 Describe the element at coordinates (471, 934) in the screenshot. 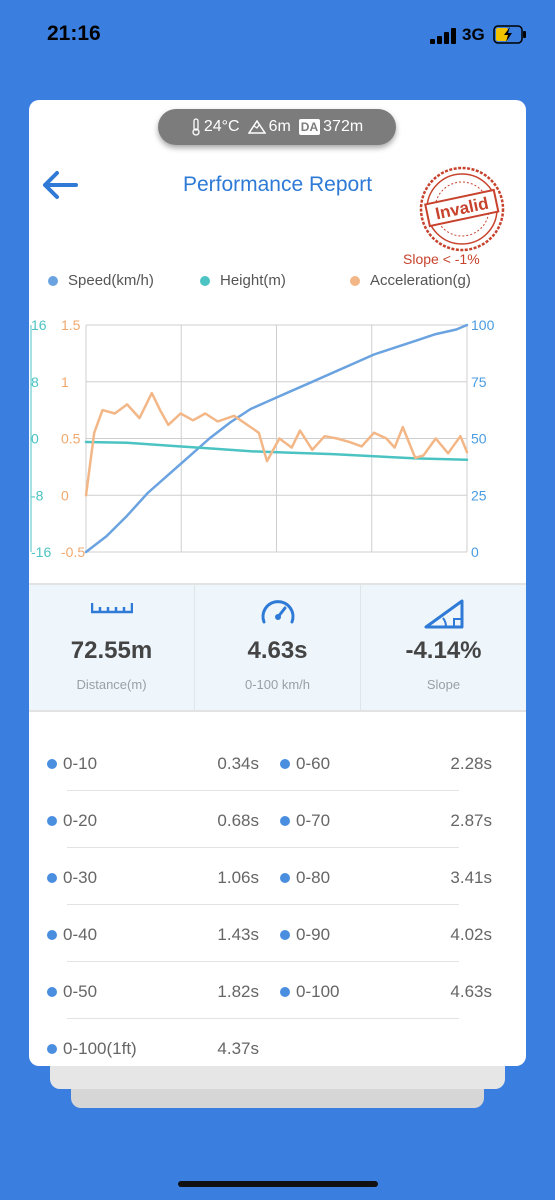

I see `split-time: 4.02s` at that location.